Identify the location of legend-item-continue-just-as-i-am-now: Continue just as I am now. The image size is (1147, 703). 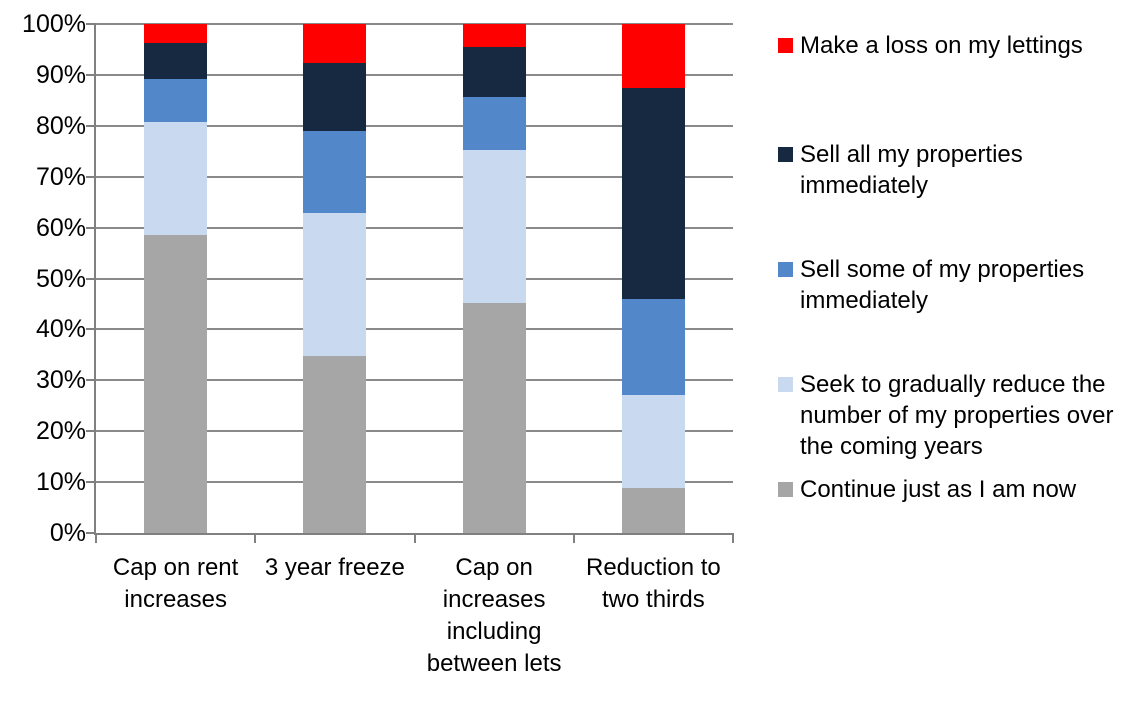
(927, 489).